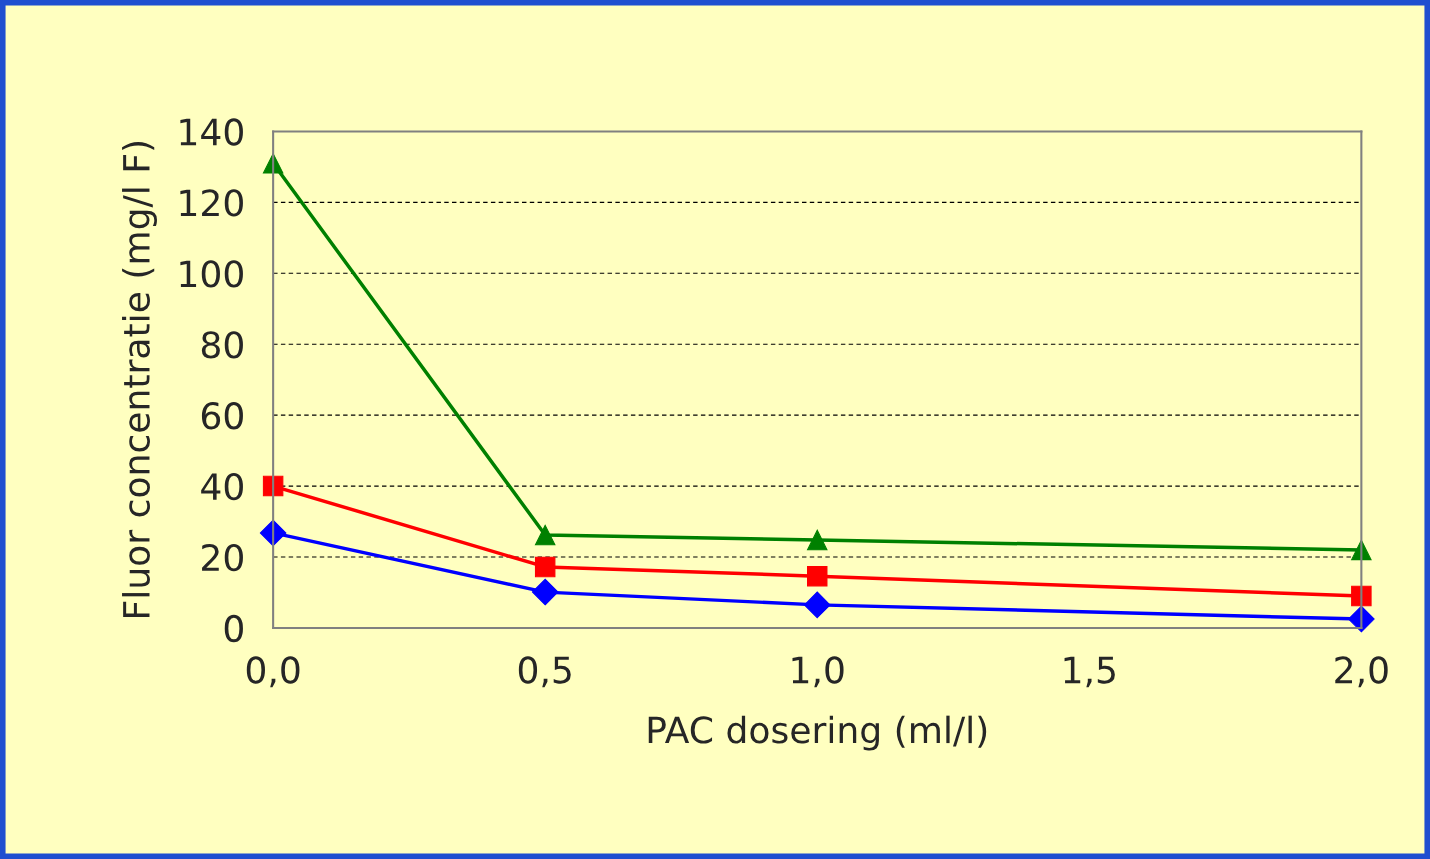  What do you see at coordinates (273, 672) in the screenshot?
I see `x-tick-label: 0,0` at bounding box center [273, 672].